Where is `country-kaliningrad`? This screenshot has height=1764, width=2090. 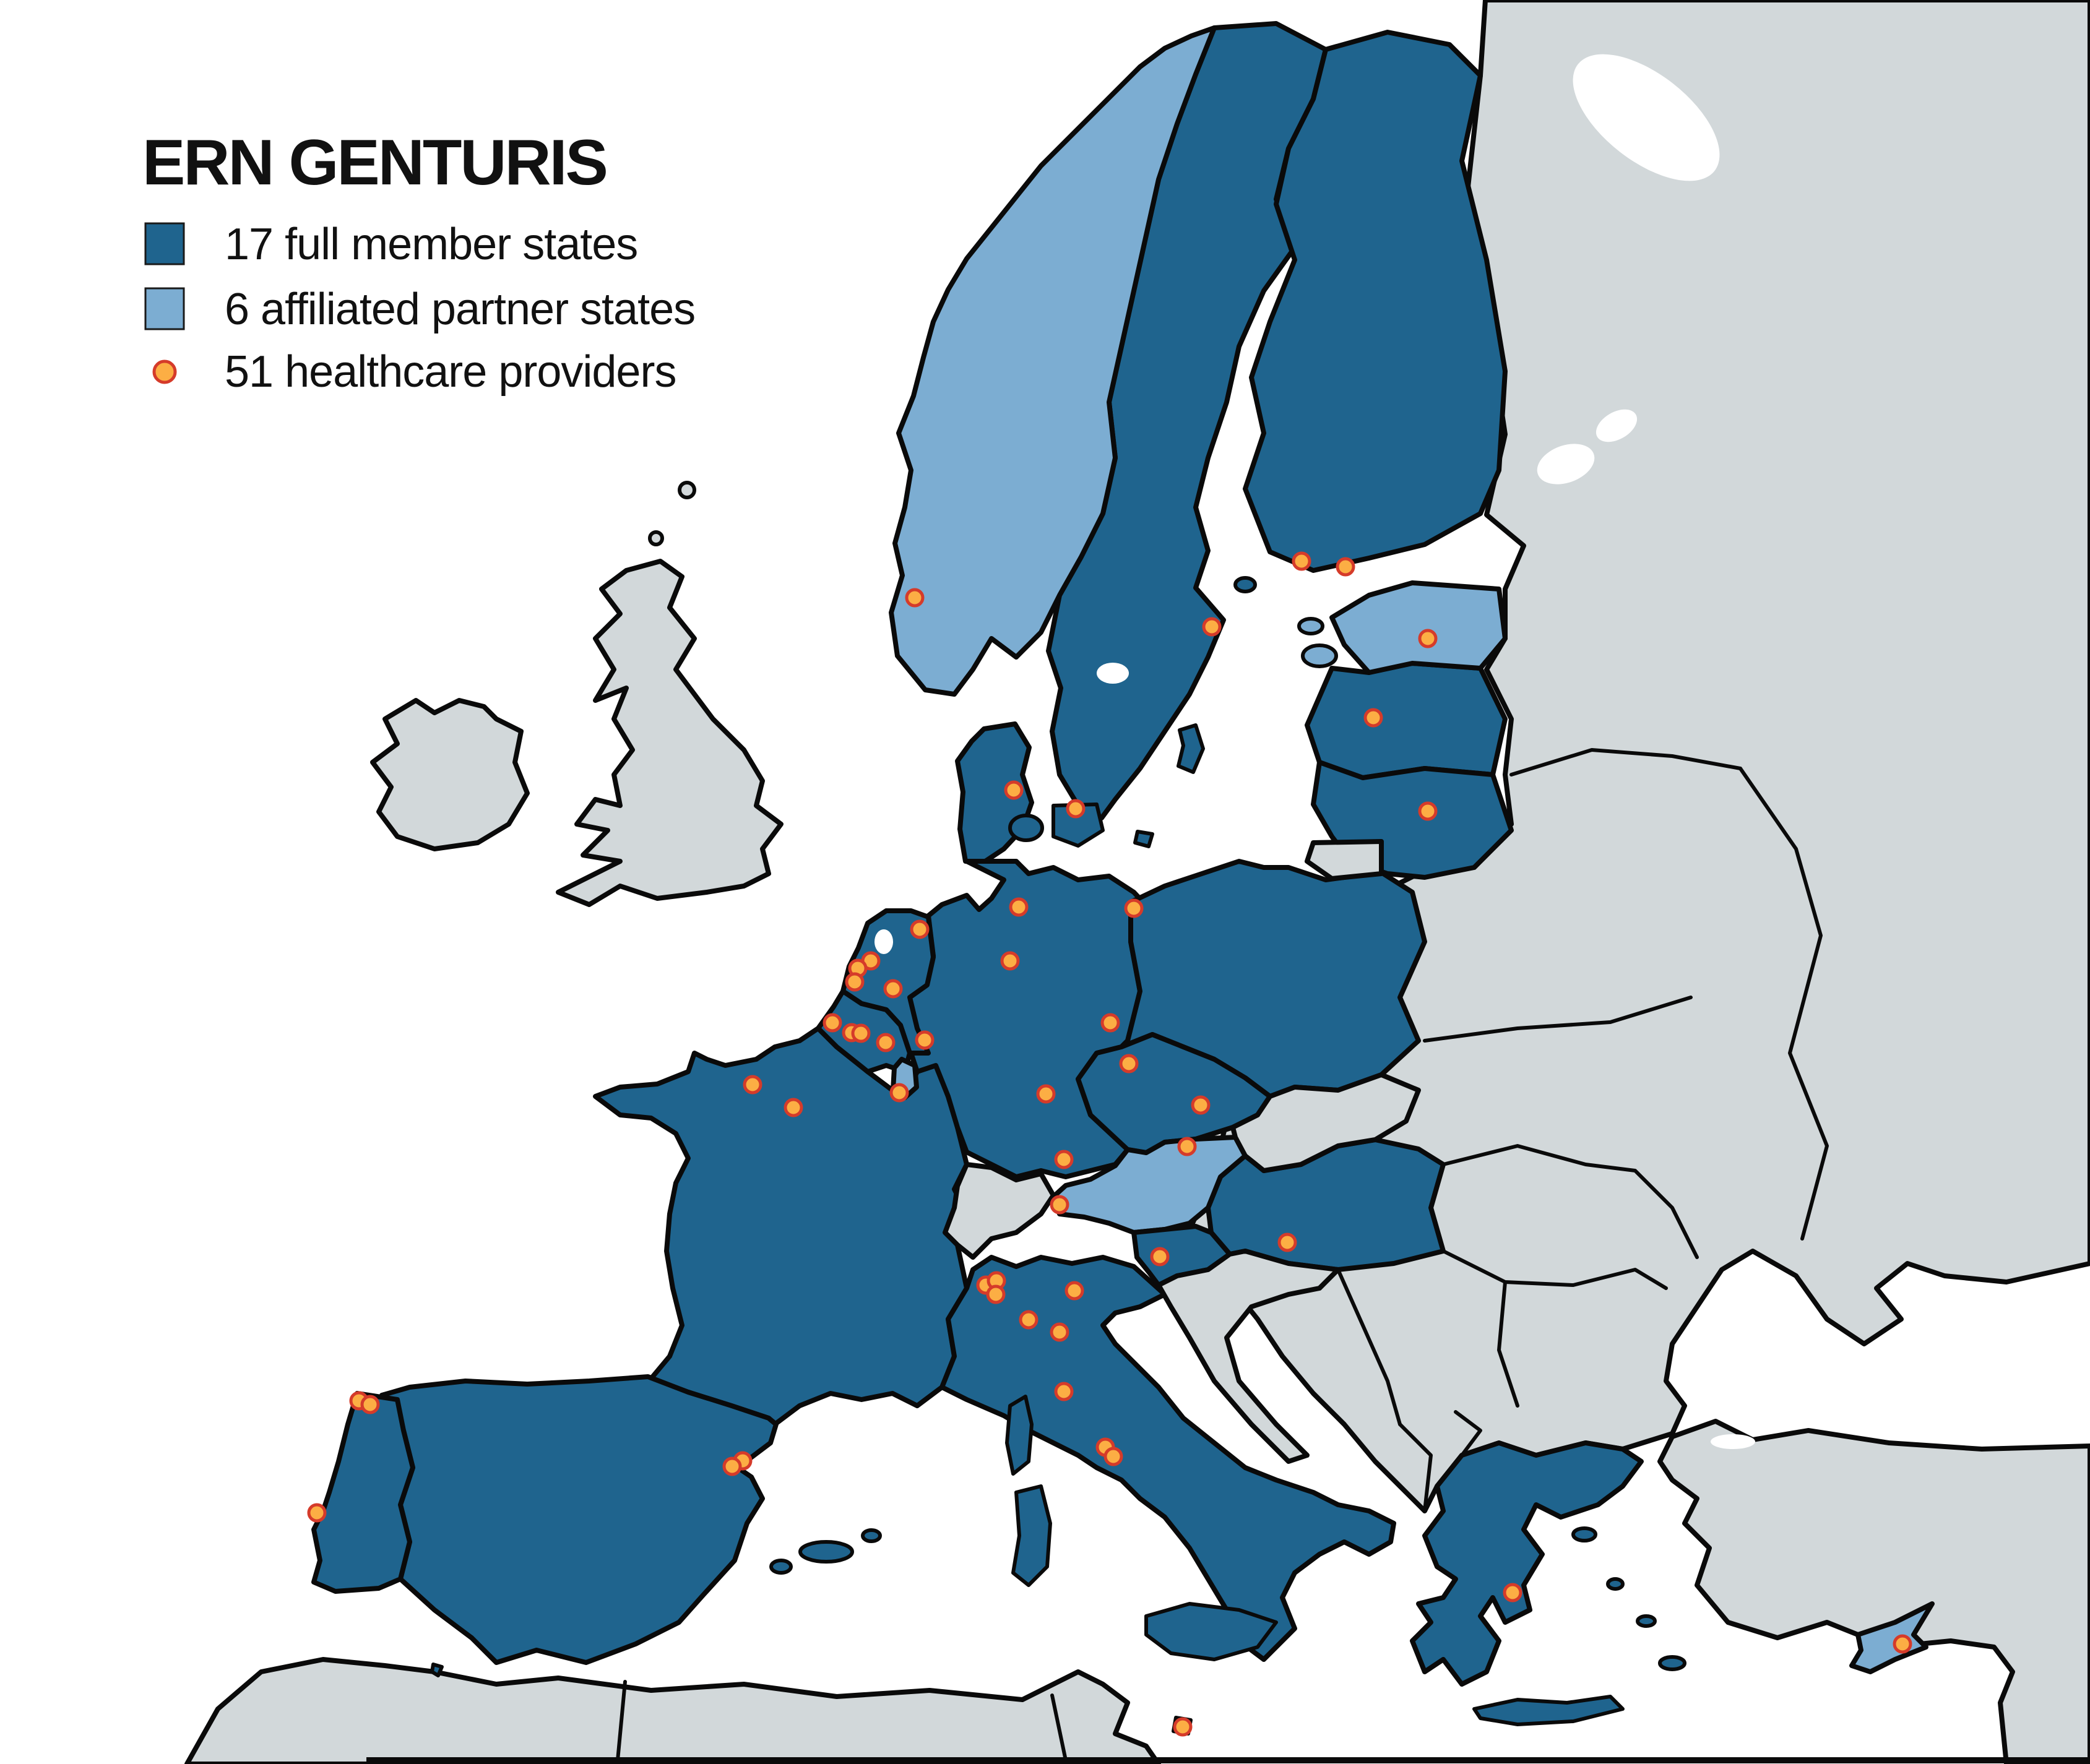 country-kaliningrad is located at coordinates (1344, 860).